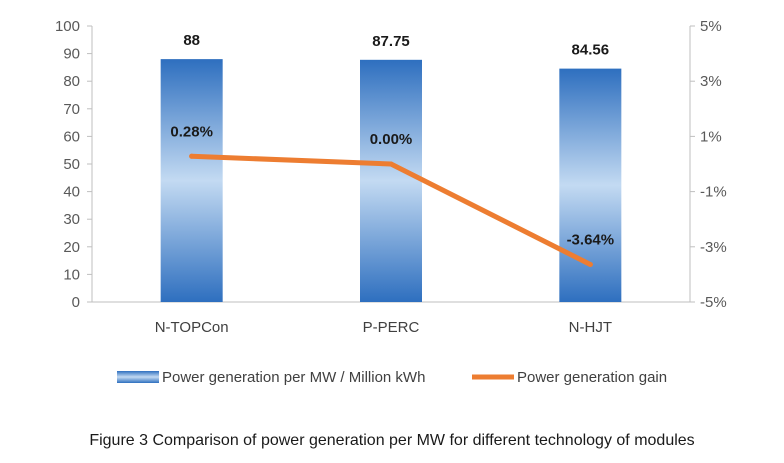 This screenshot has height=463, width=784. What do you see at coordinates (391, 41) in the screenshot?
I see `bar-value-label: 87.75` at bounding box center [391, 41].